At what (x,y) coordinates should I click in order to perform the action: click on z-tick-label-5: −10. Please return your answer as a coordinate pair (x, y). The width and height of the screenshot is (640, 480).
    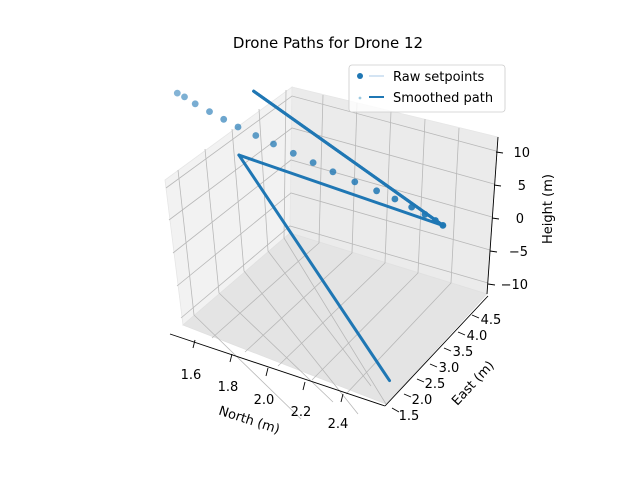
    Looking at the image, I should click on (514, 285).